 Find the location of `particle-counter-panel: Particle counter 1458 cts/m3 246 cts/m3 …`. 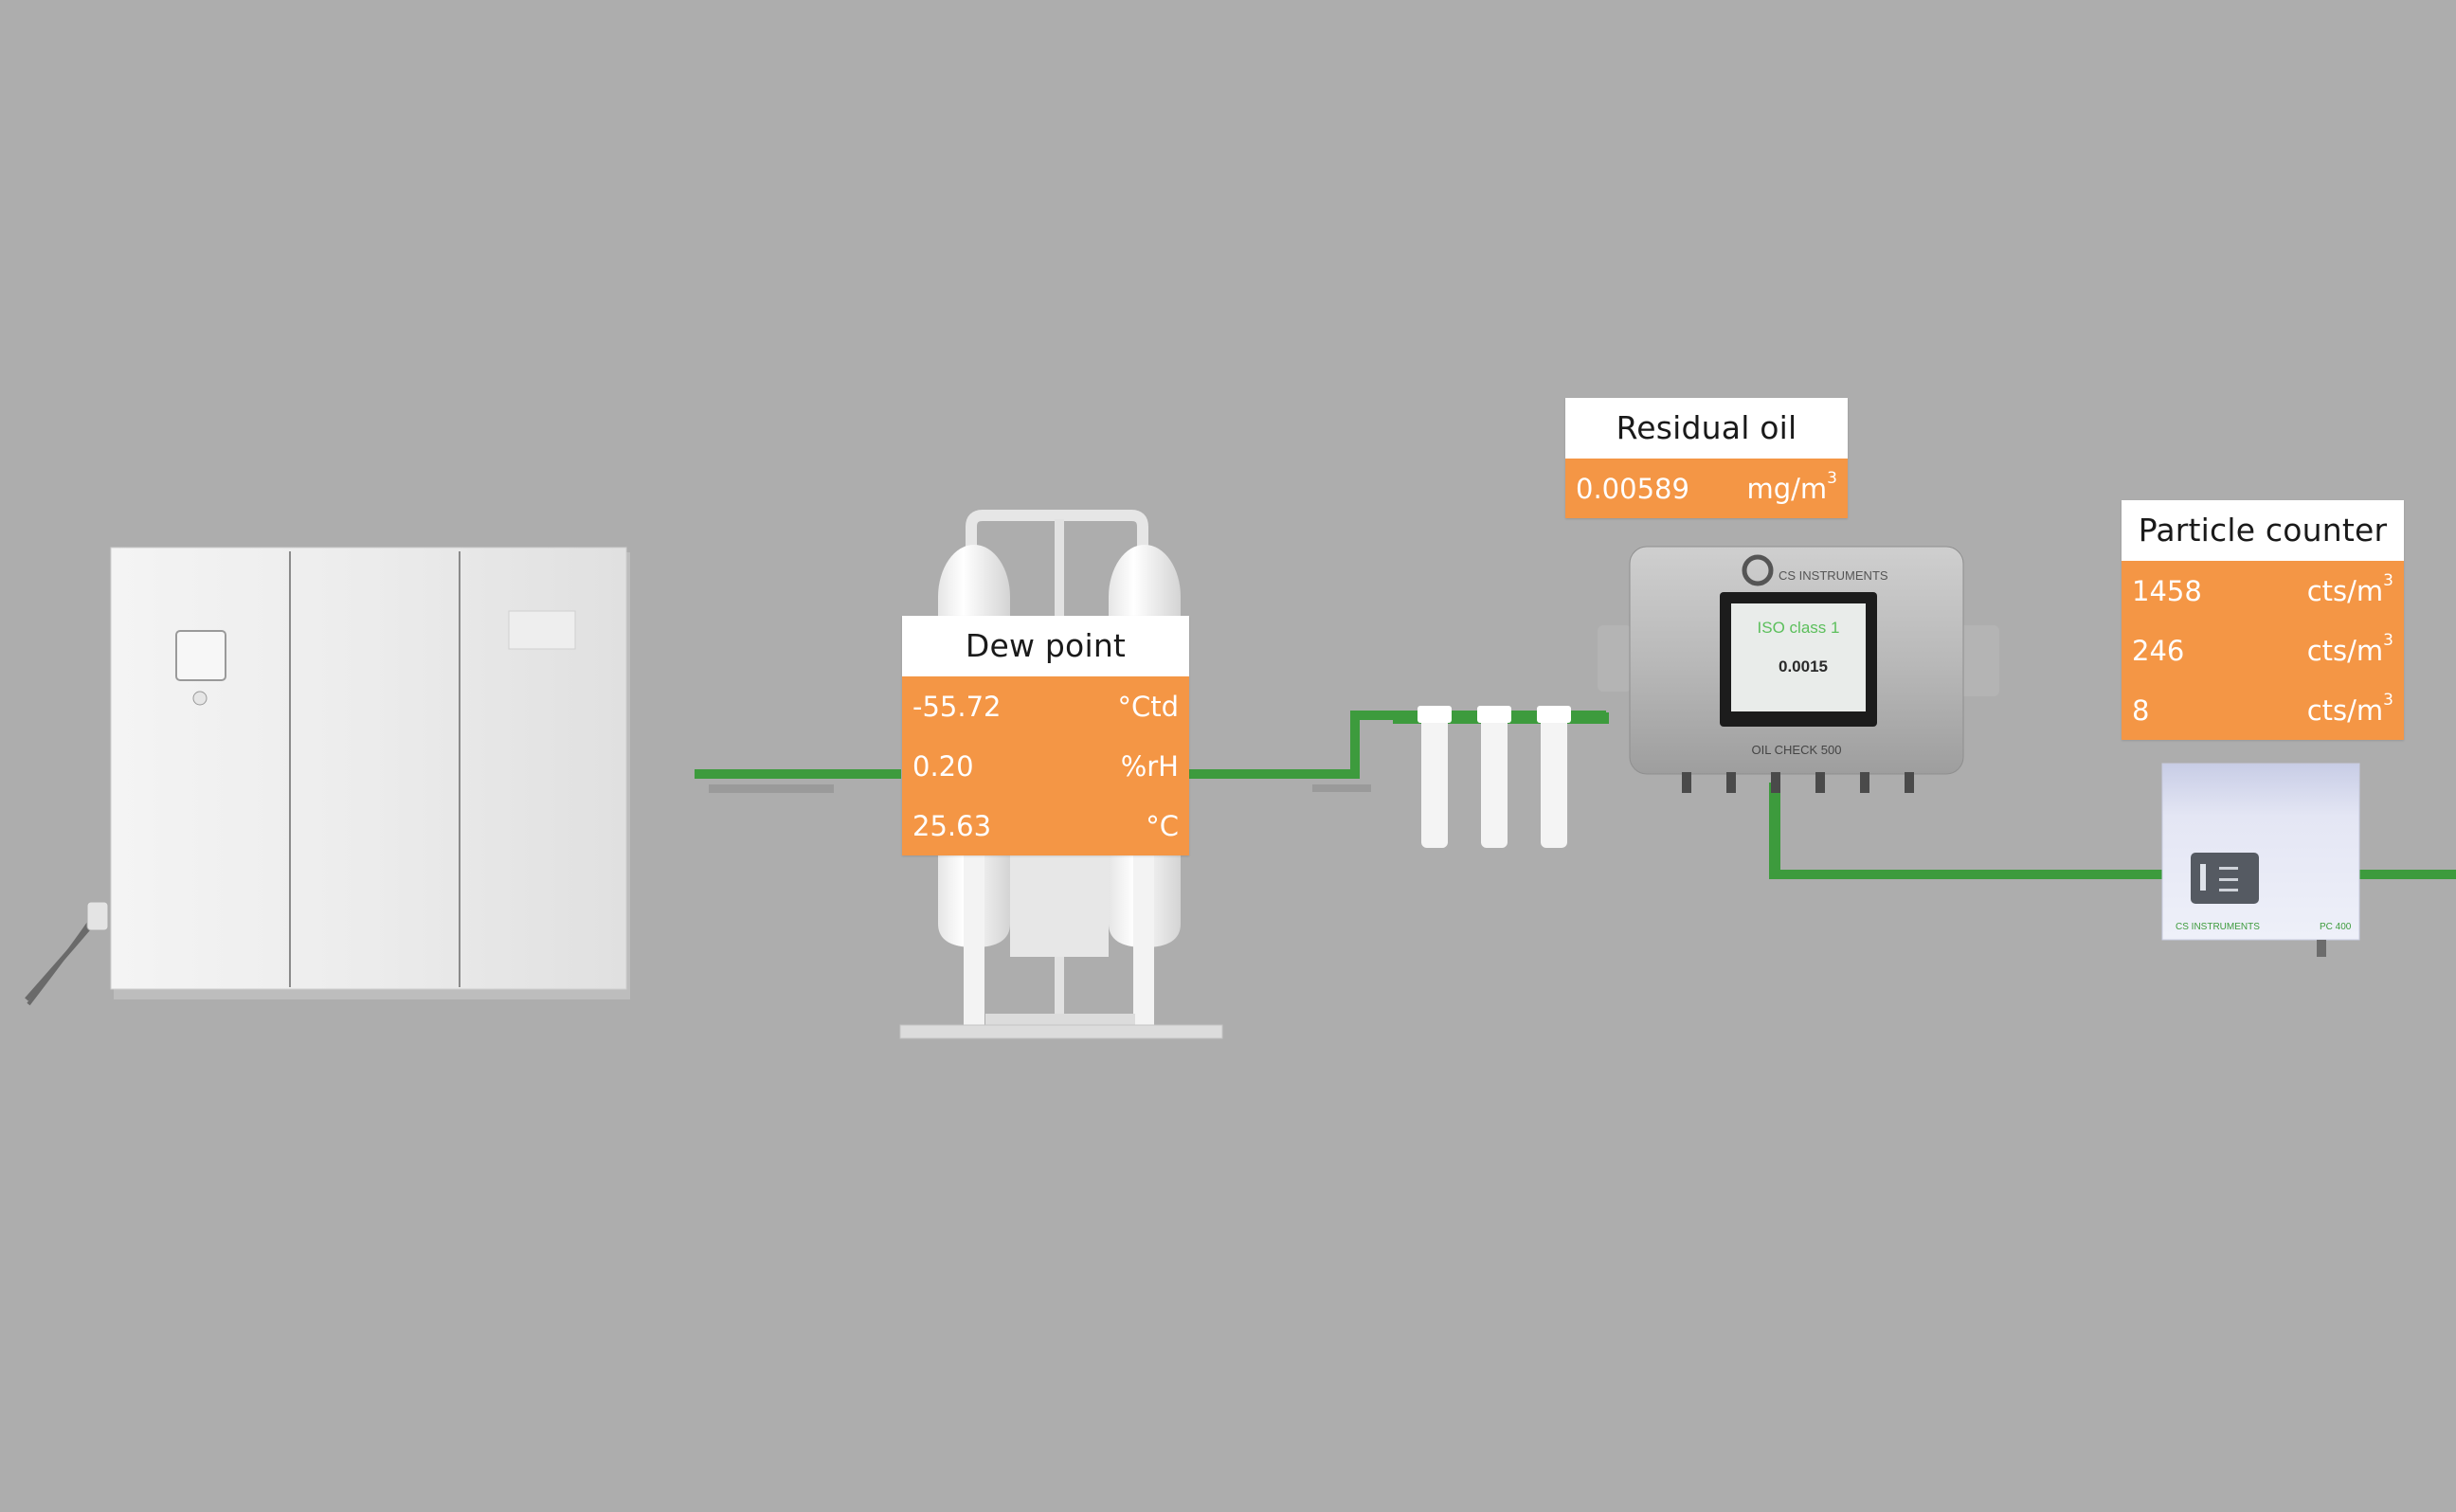

particle-counter-panel: Particle counter 1458 cts/m3 246 cts/m3 … is located at coordinates (2263, 620).